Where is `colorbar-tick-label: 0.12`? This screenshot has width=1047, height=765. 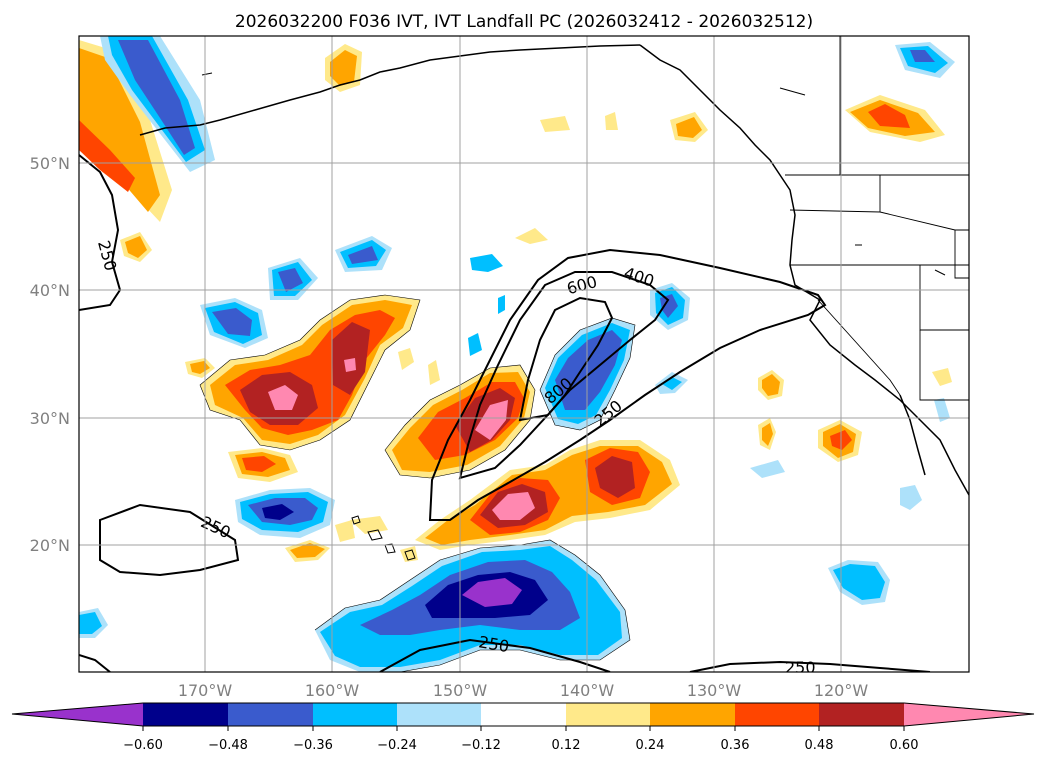
colorbar-tick-label: 0.12 is located at coordinates (566, 745).